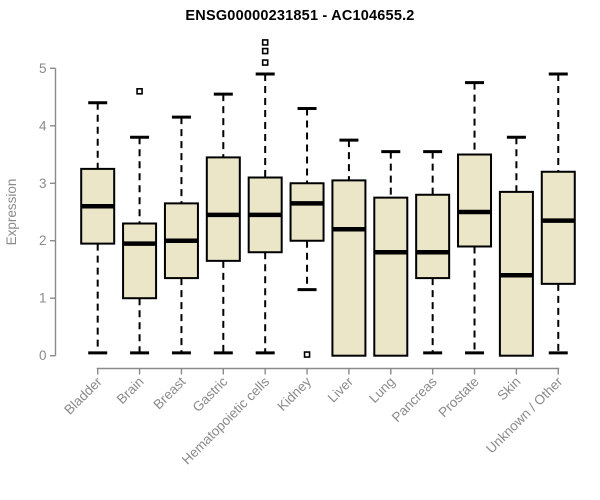 The width and height of the screenshot is (600, 500). I want to click on box-pancreas, so click(433, 236).